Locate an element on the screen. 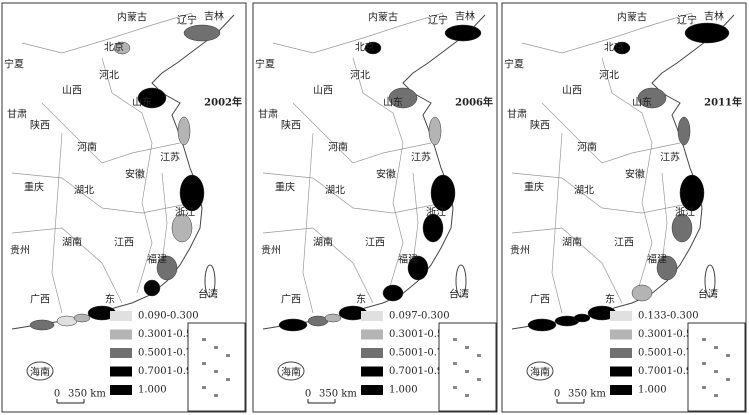 This screenshot has width=749, height=415. scale-distance: 350 km is located at coordinates (338, 394).